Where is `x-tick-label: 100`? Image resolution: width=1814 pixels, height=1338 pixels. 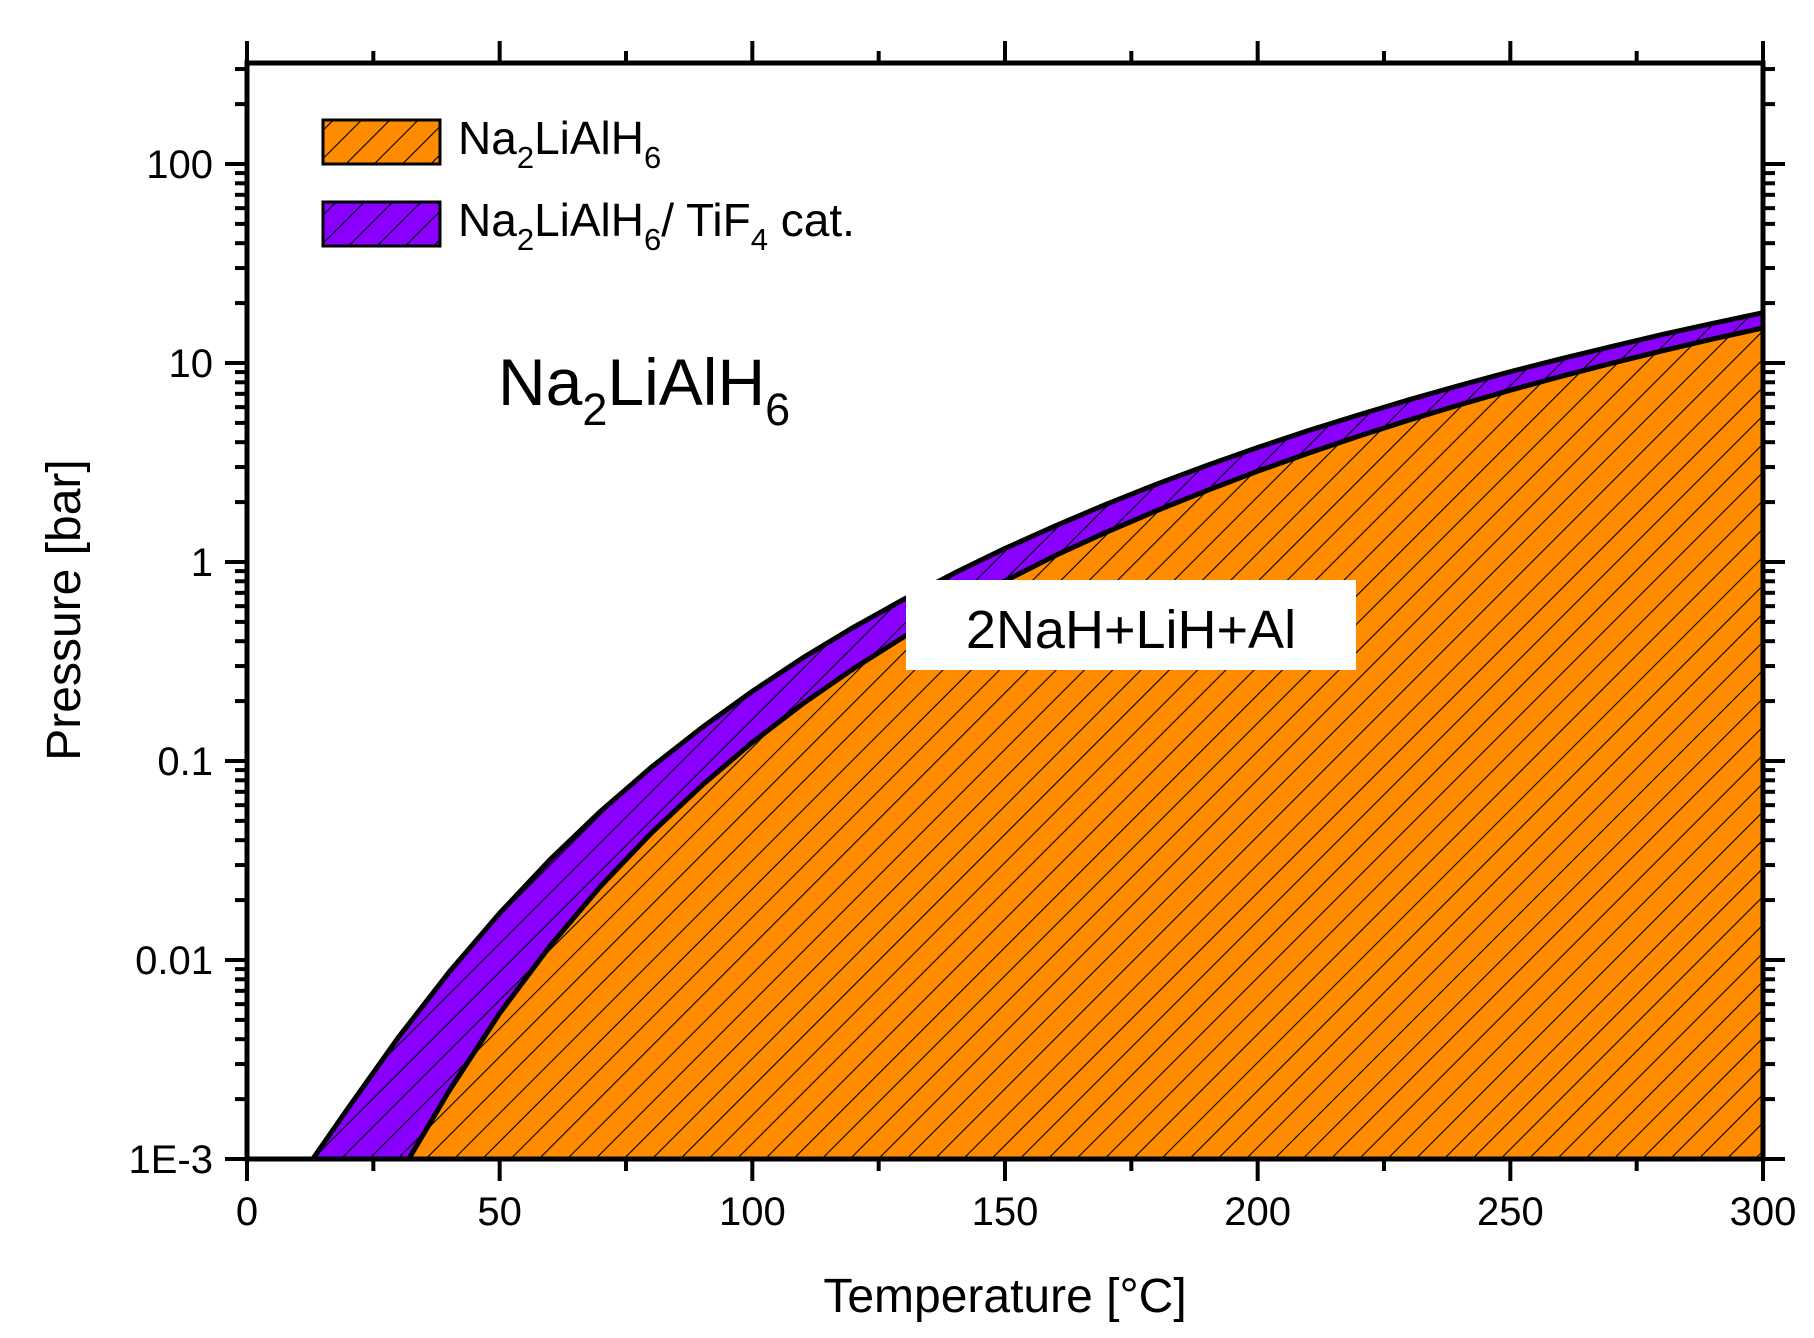 x-tick-label: 100 is located at coordinates (752, 1212).